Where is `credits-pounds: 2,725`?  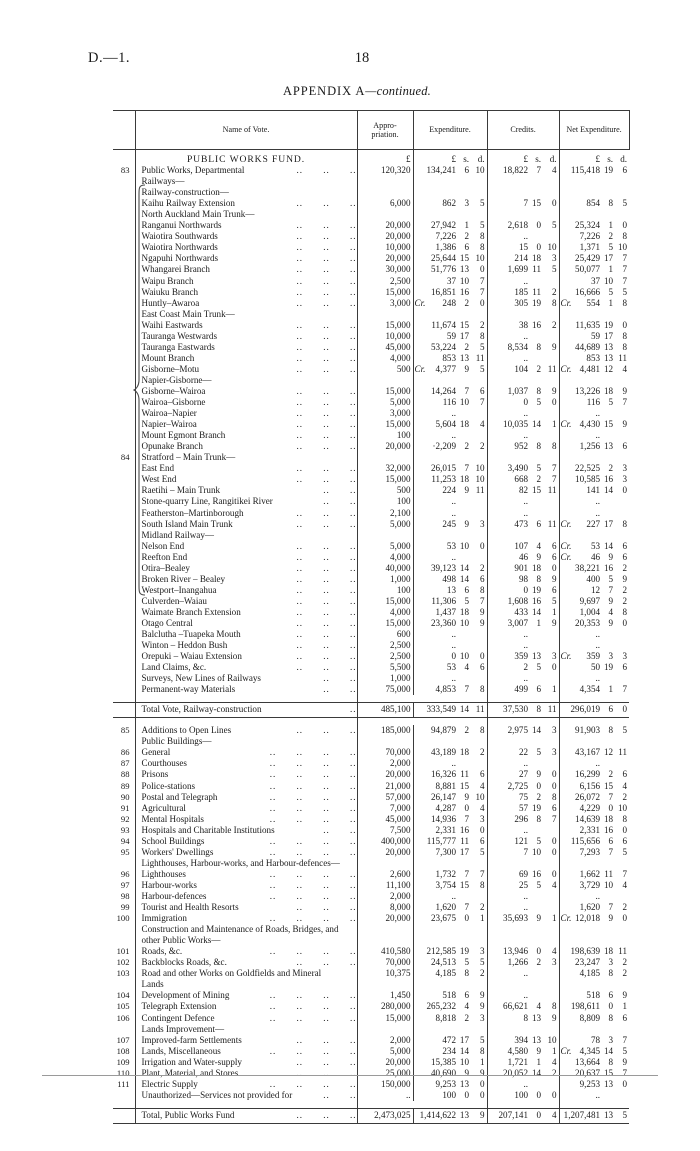
credits-pounds: 2,725 is located at coordinates (508, 786).